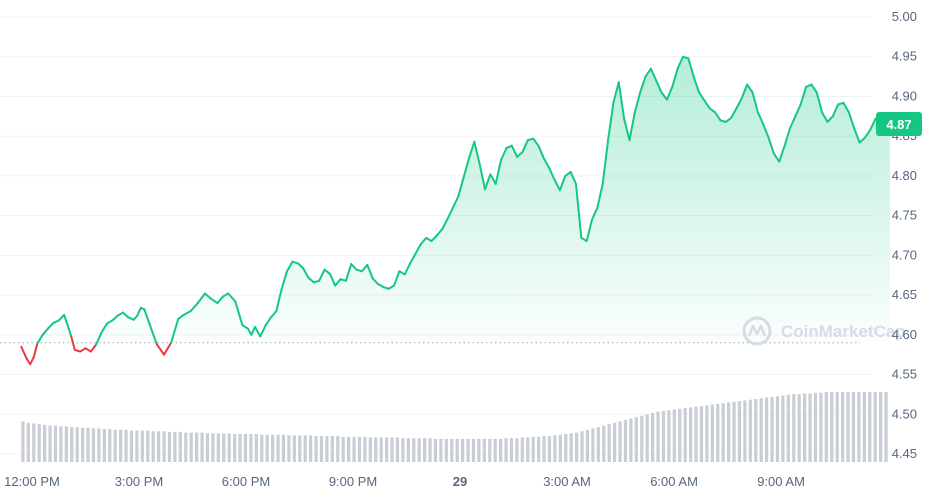  I want to click on coinmarketcap-logo-icon, so click(757, 331).